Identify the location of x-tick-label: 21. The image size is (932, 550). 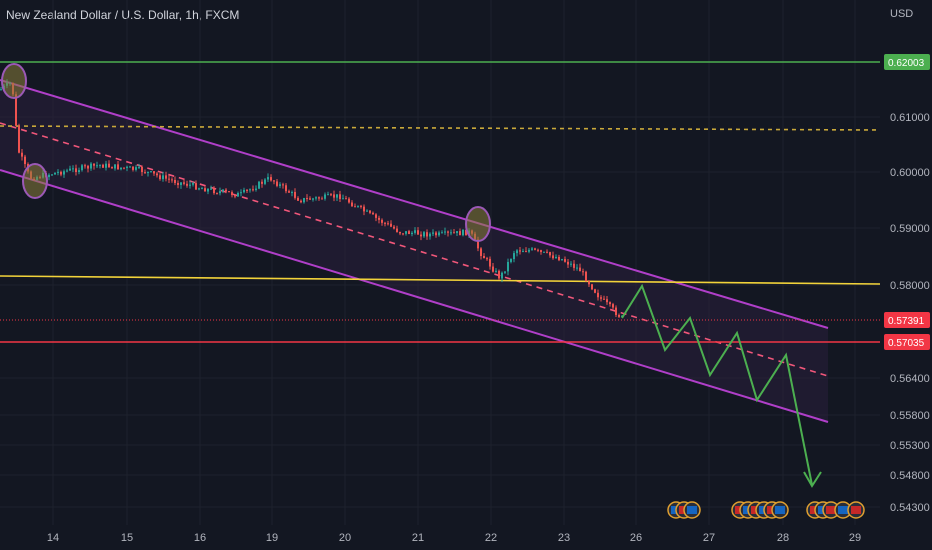
(418, 538).